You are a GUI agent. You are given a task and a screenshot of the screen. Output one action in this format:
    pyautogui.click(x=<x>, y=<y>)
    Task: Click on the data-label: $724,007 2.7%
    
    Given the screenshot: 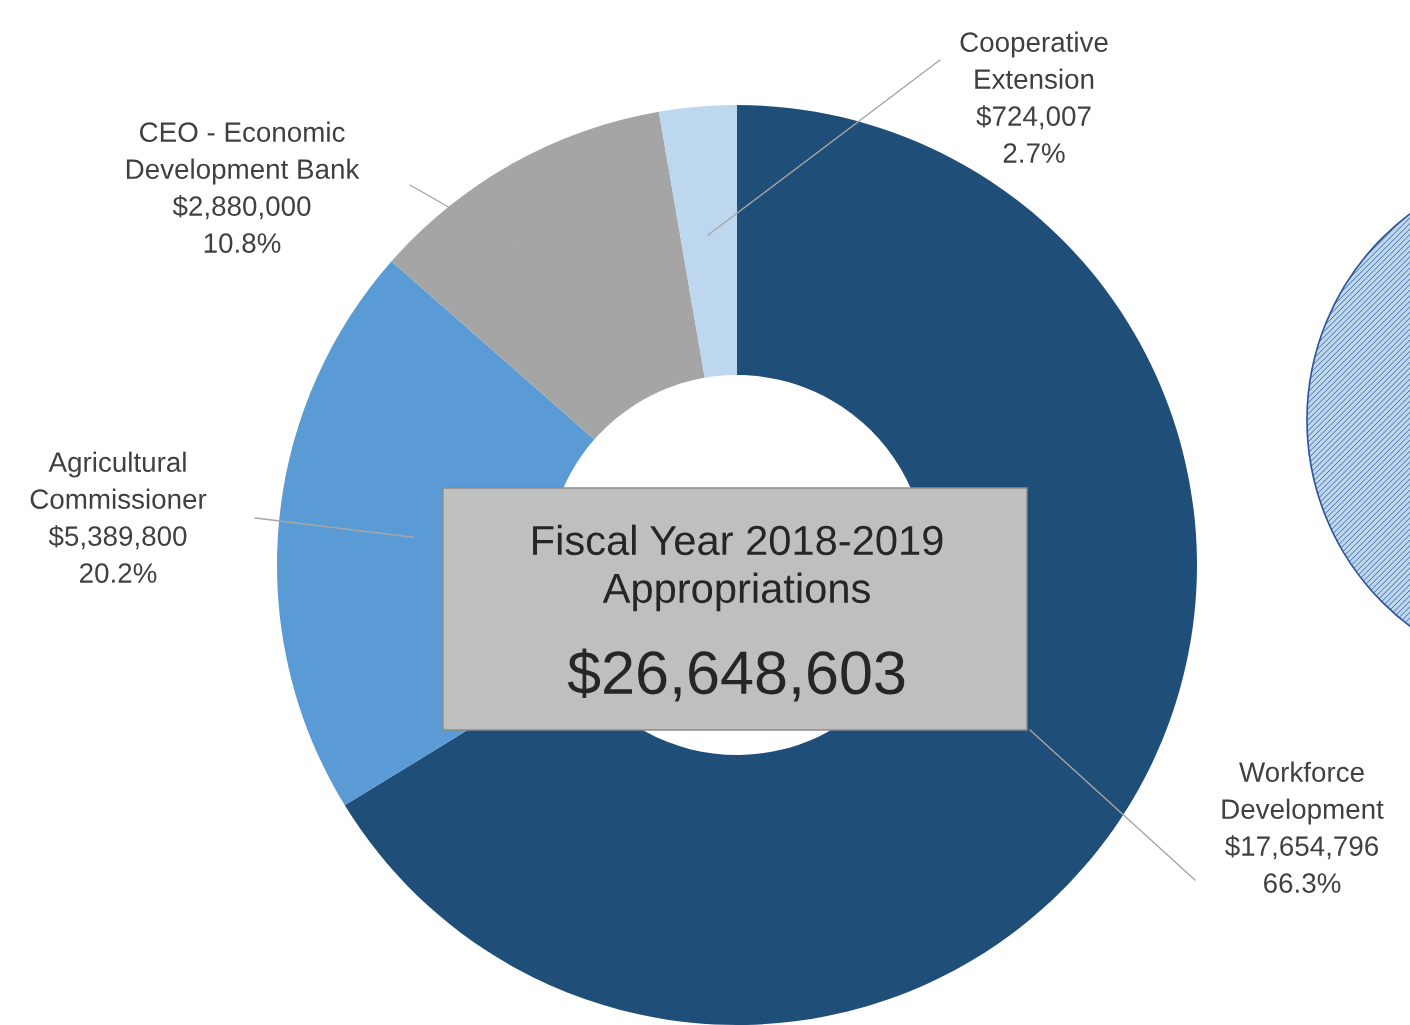 What is the action you would take?
    pyautogui.click(x=1033, y=134)
    